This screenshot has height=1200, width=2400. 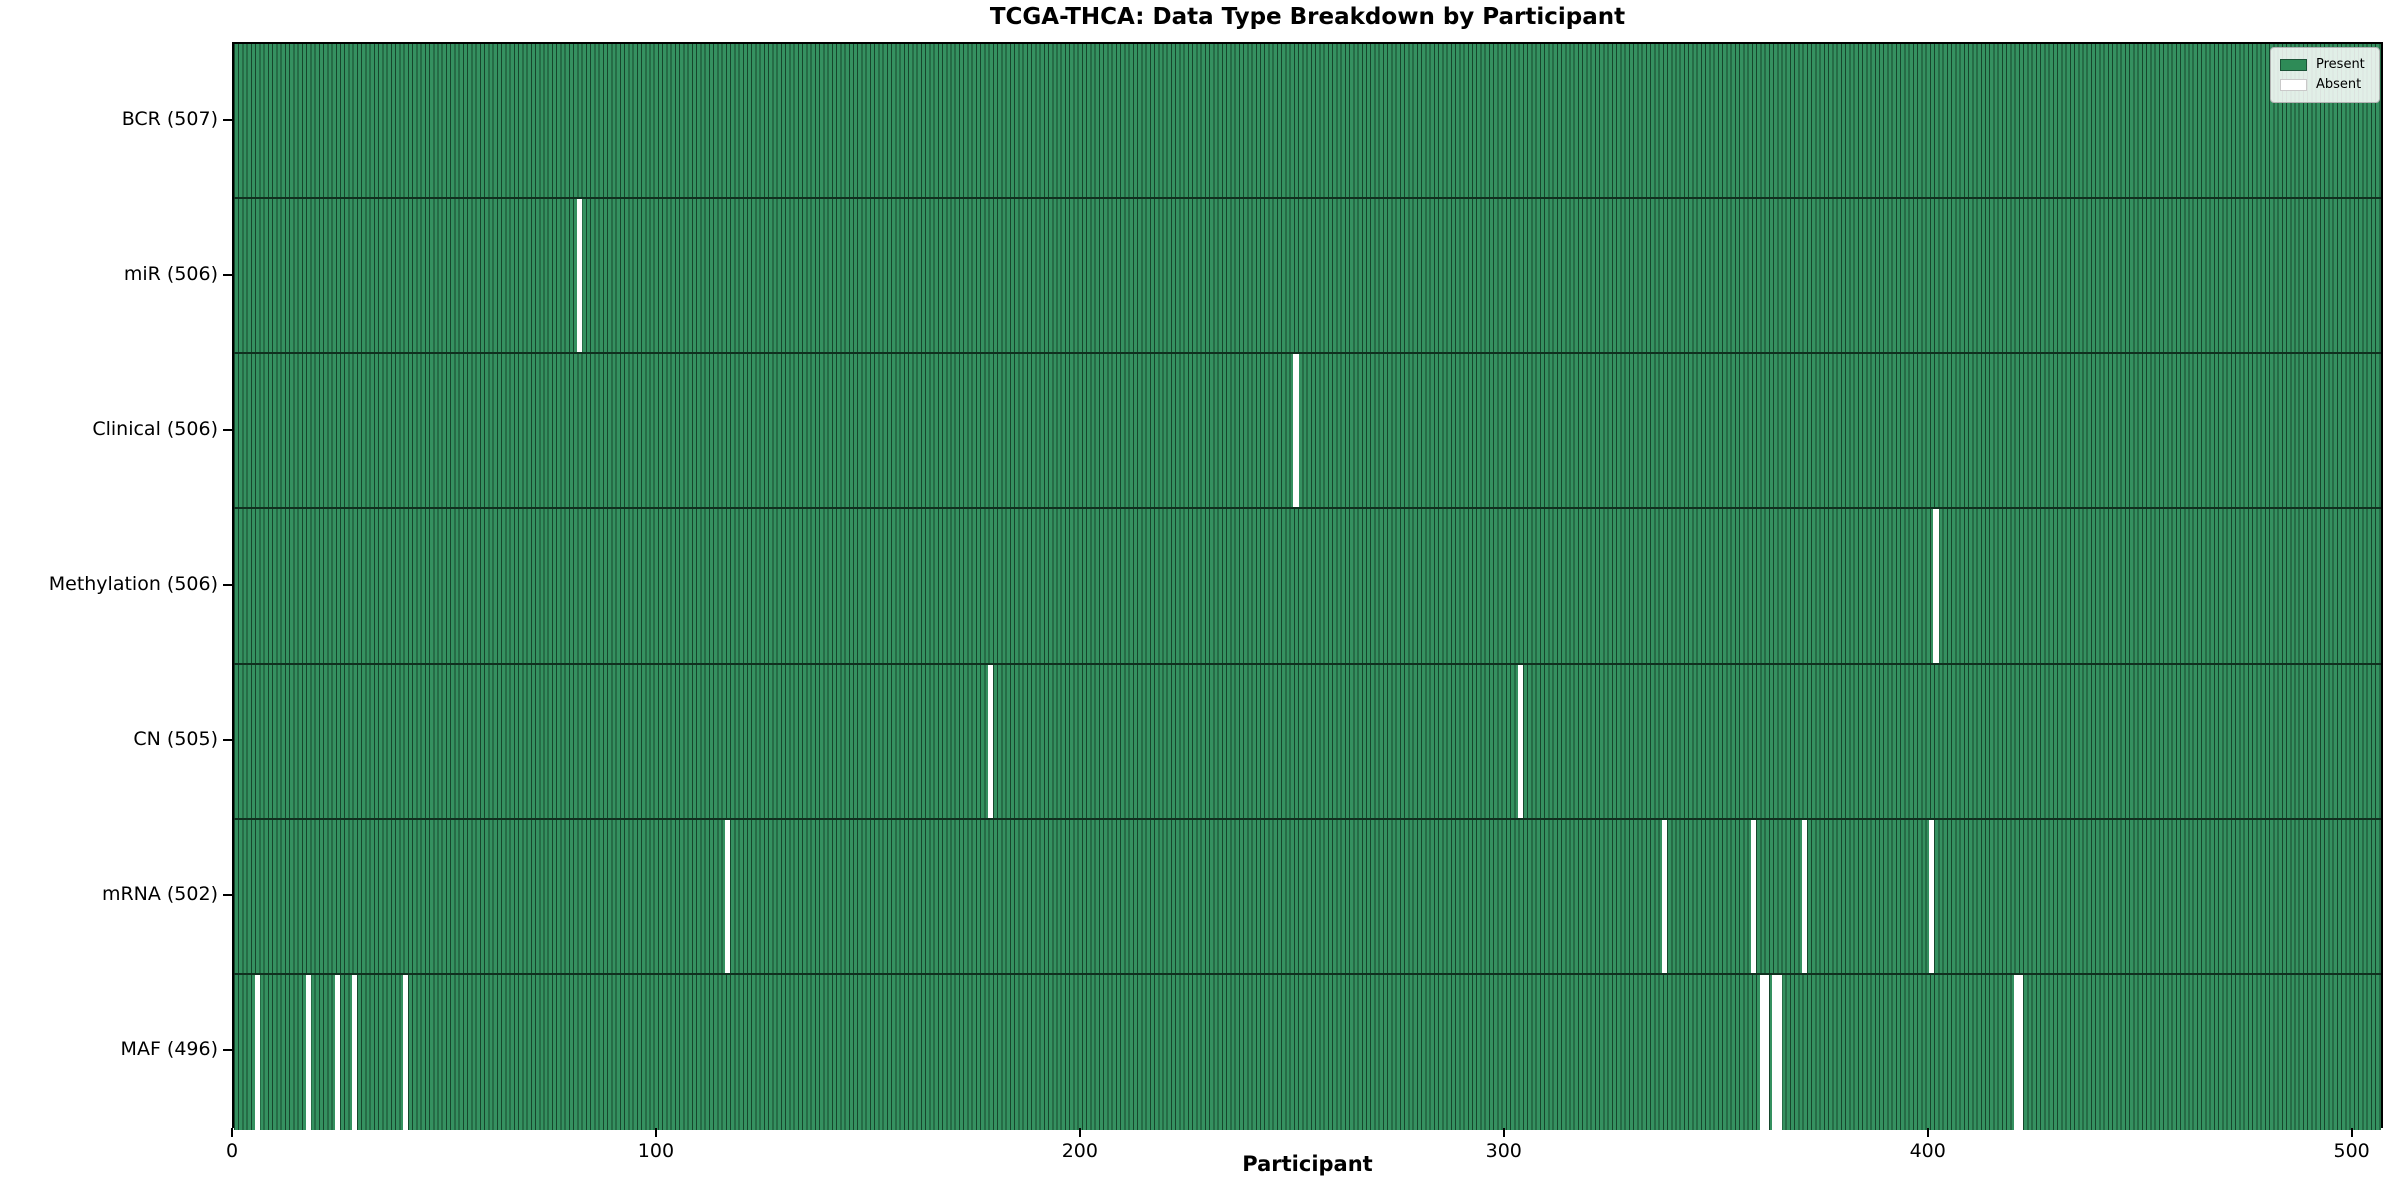 I want to click on y-tick-label: MAF (496), so click(x=169, y=1049).